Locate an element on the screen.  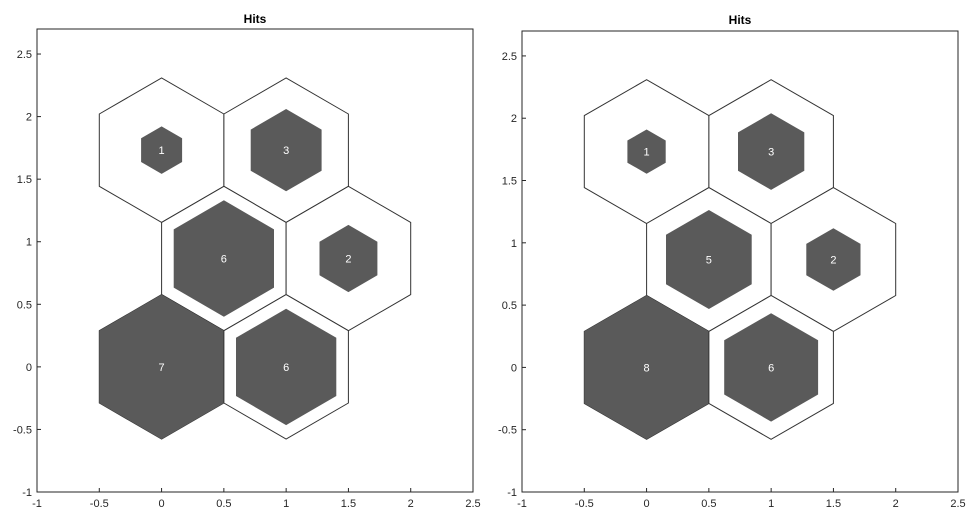
hit-count-label: 5 is located at coordinates (709, 261).